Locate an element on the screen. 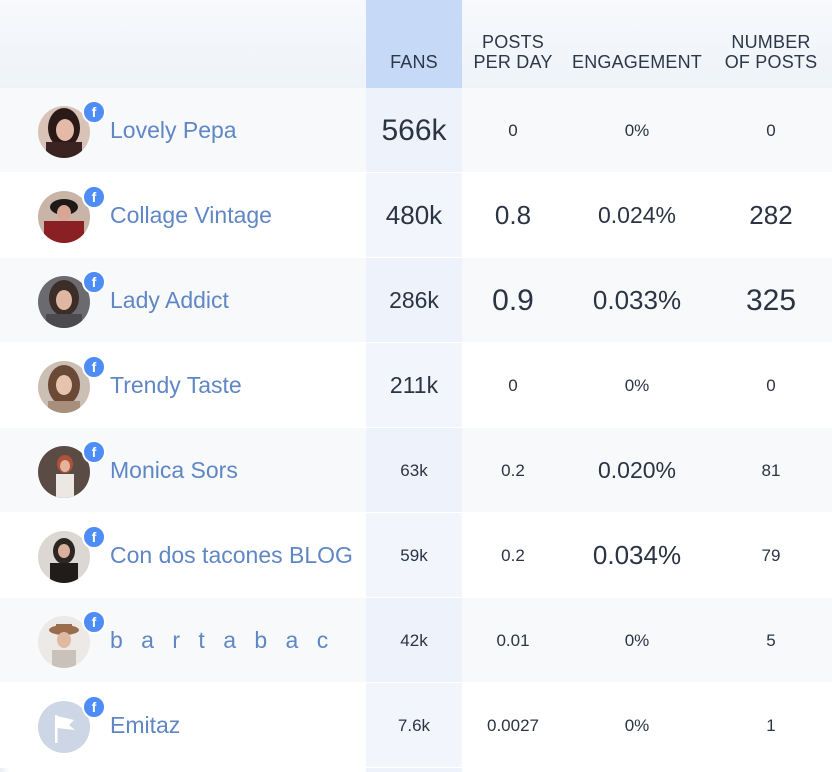 The height and width of the screenshot is (772, 832). column-header-engagement: ENGAGEMENT is located at coordinates (637, 62).